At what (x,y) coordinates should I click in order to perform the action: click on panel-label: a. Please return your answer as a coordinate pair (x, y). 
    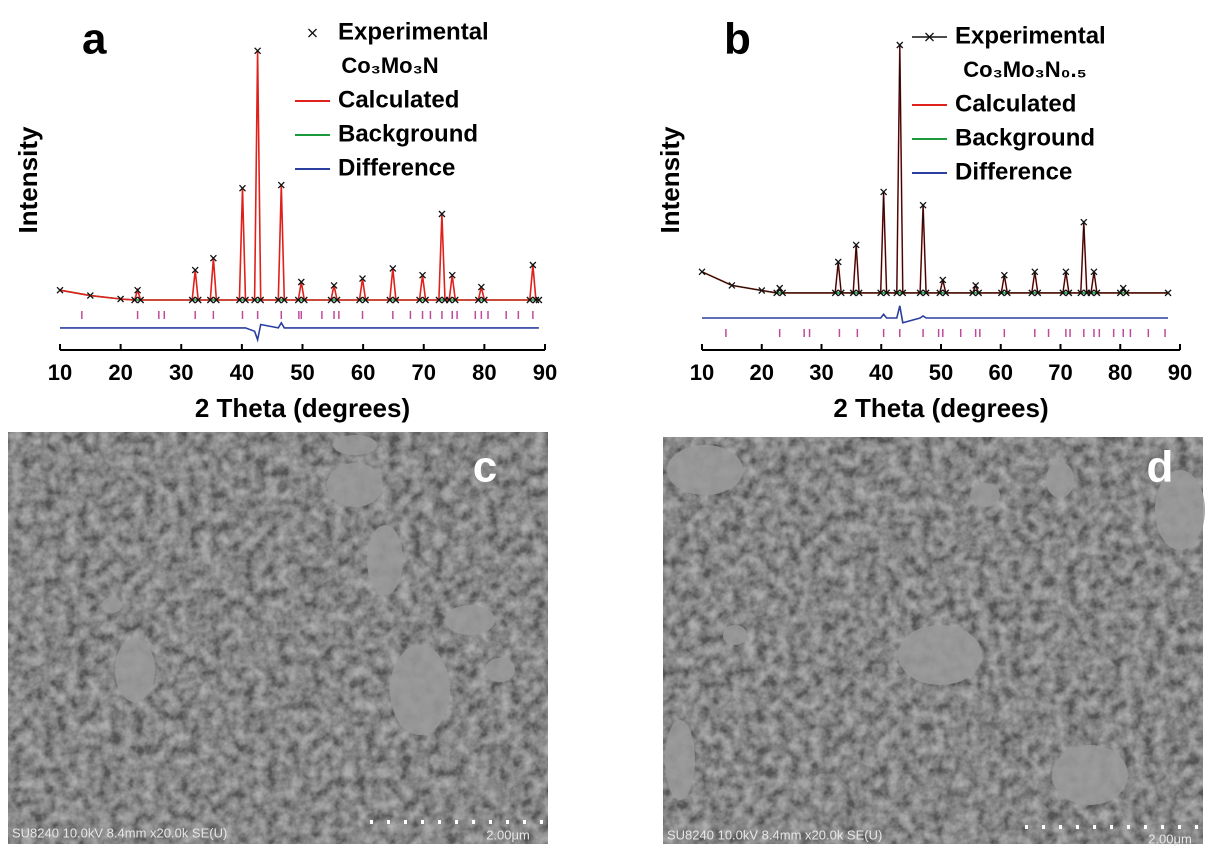
    Looking at the image, I should click on (94, 39).